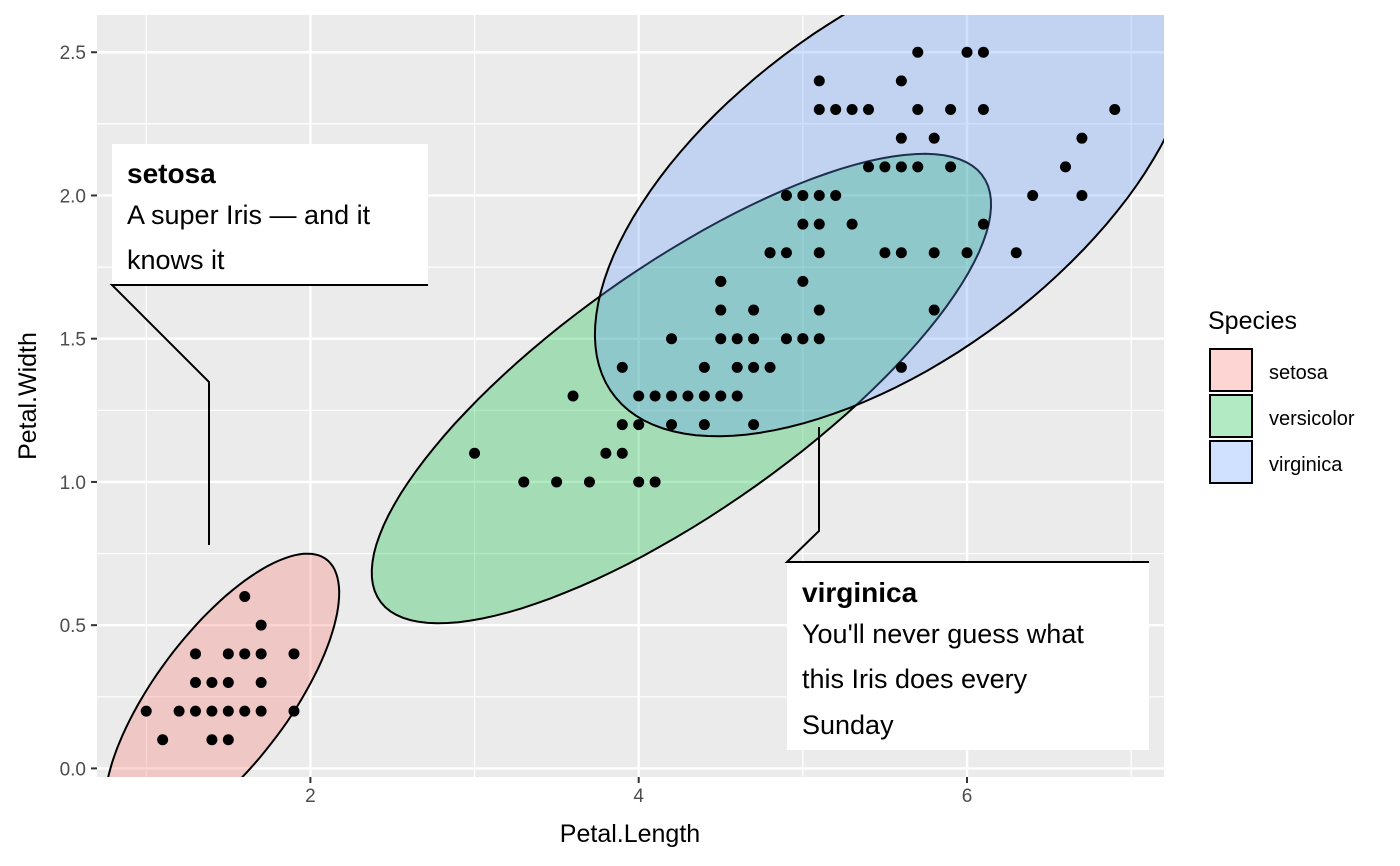 Image resolution: width=1400 pixels, height=866 pixels. Describe the element at coordinates (28, 396) in the screenshot. I see `y-axis-title: Petal.Width` at that location.